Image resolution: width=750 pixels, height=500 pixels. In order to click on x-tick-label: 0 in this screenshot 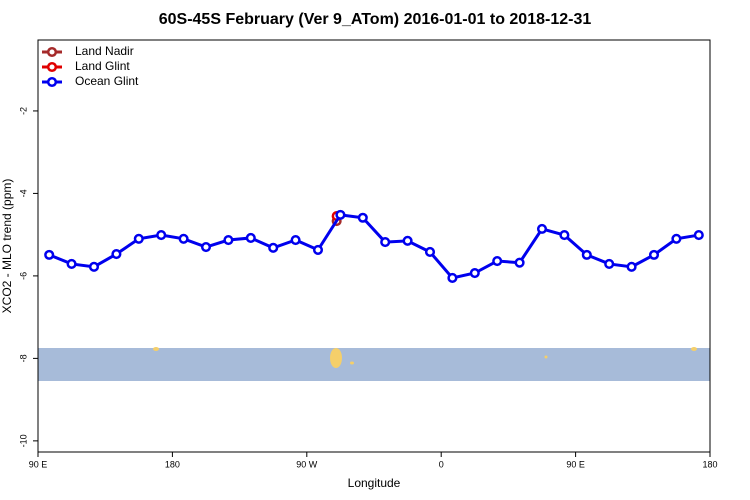, I will do `click(441, 464)`.